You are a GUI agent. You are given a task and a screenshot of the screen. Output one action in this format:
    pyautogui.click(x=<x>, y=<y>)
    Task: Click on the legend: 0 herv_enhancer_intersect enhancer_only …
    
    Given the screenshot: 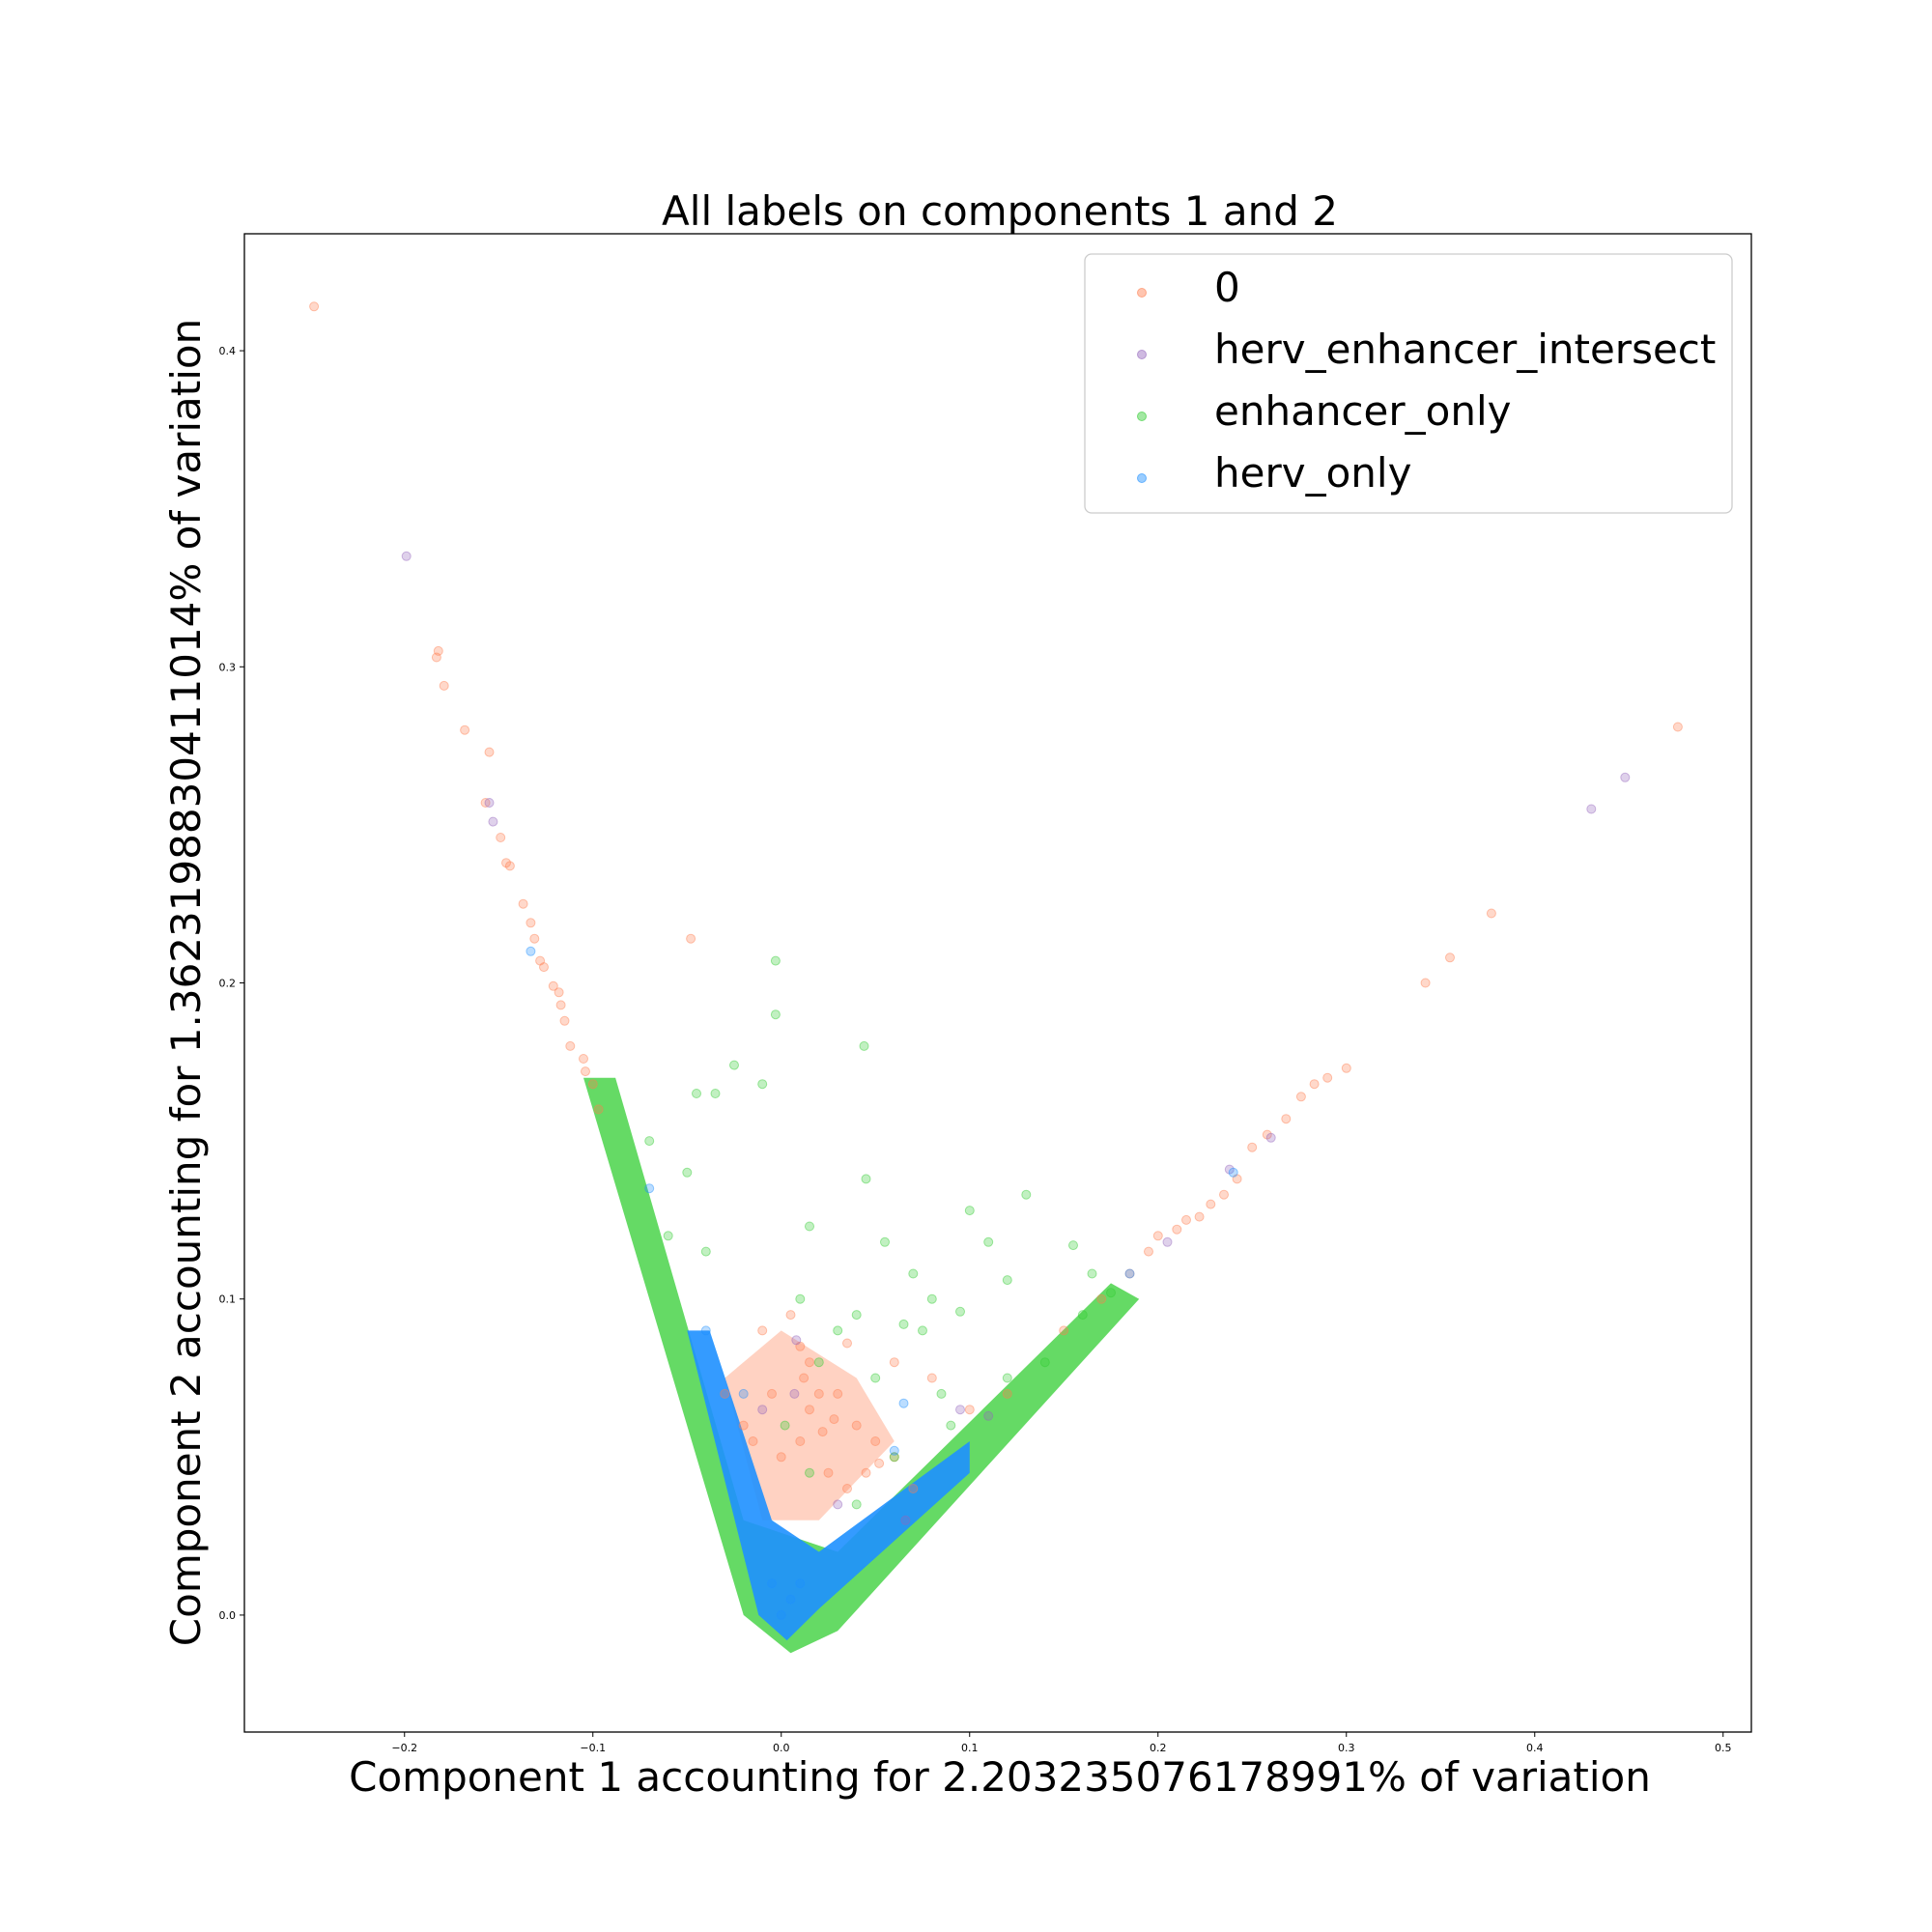 What is the action you would take?
    pyautogui.click(x=1408, y=383)
    